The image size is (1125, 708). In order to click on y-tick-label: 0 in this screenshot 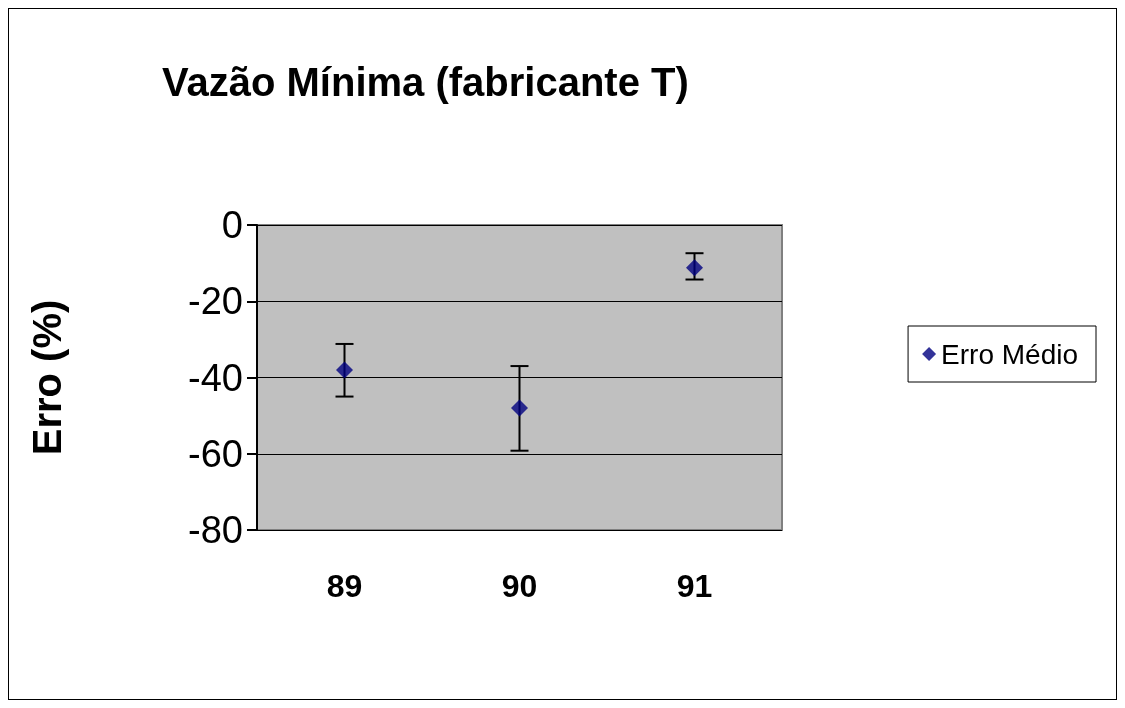, I will do `click(232, 225)`.